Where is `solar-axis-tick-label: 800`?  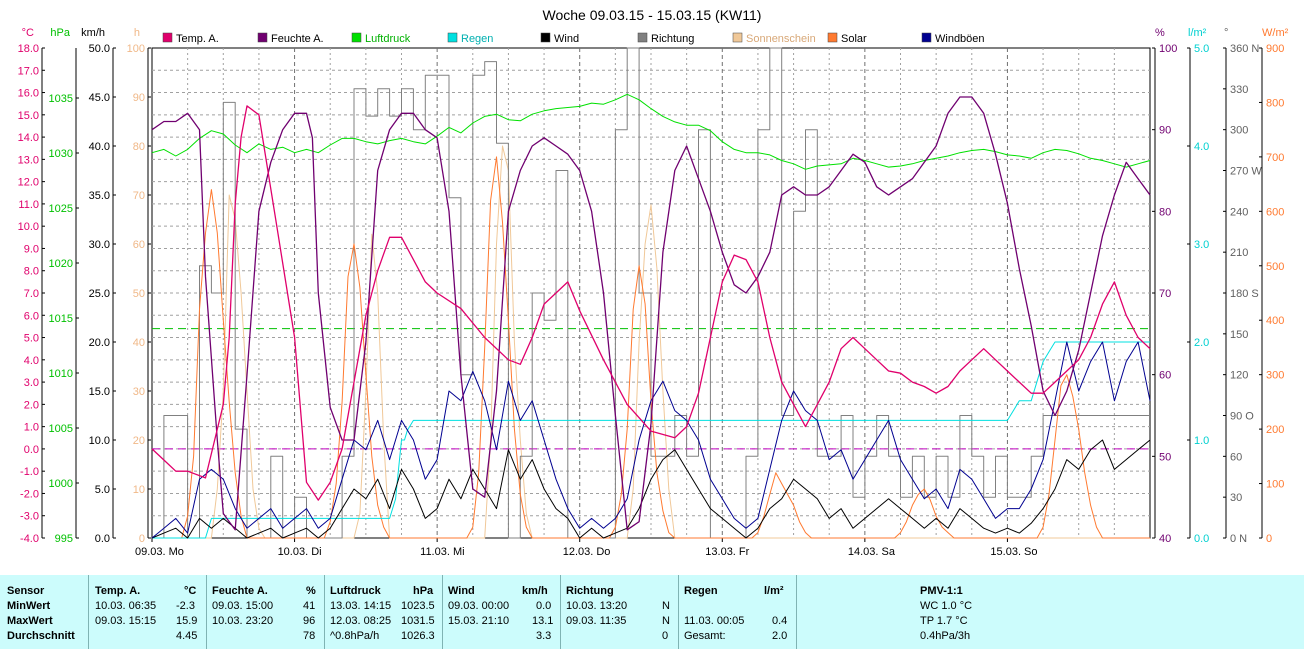 solar-axis-tick-label: 800 is located at coordinates (1275, 103).